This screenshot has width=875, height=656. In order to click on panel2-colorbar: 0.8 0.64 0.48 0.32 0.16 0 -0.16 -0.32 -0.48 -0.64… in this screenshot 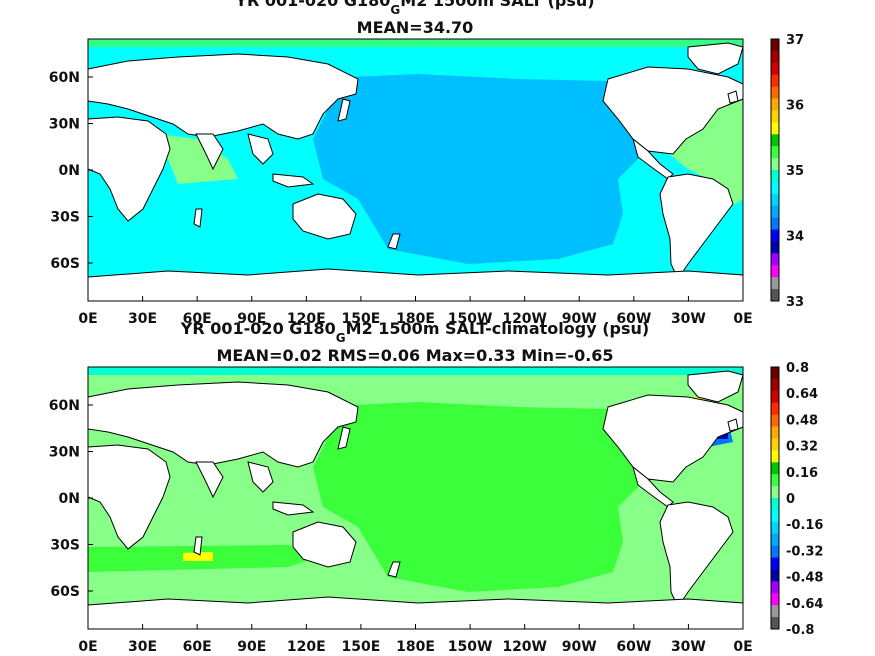, I will do `click(796, 499)`.